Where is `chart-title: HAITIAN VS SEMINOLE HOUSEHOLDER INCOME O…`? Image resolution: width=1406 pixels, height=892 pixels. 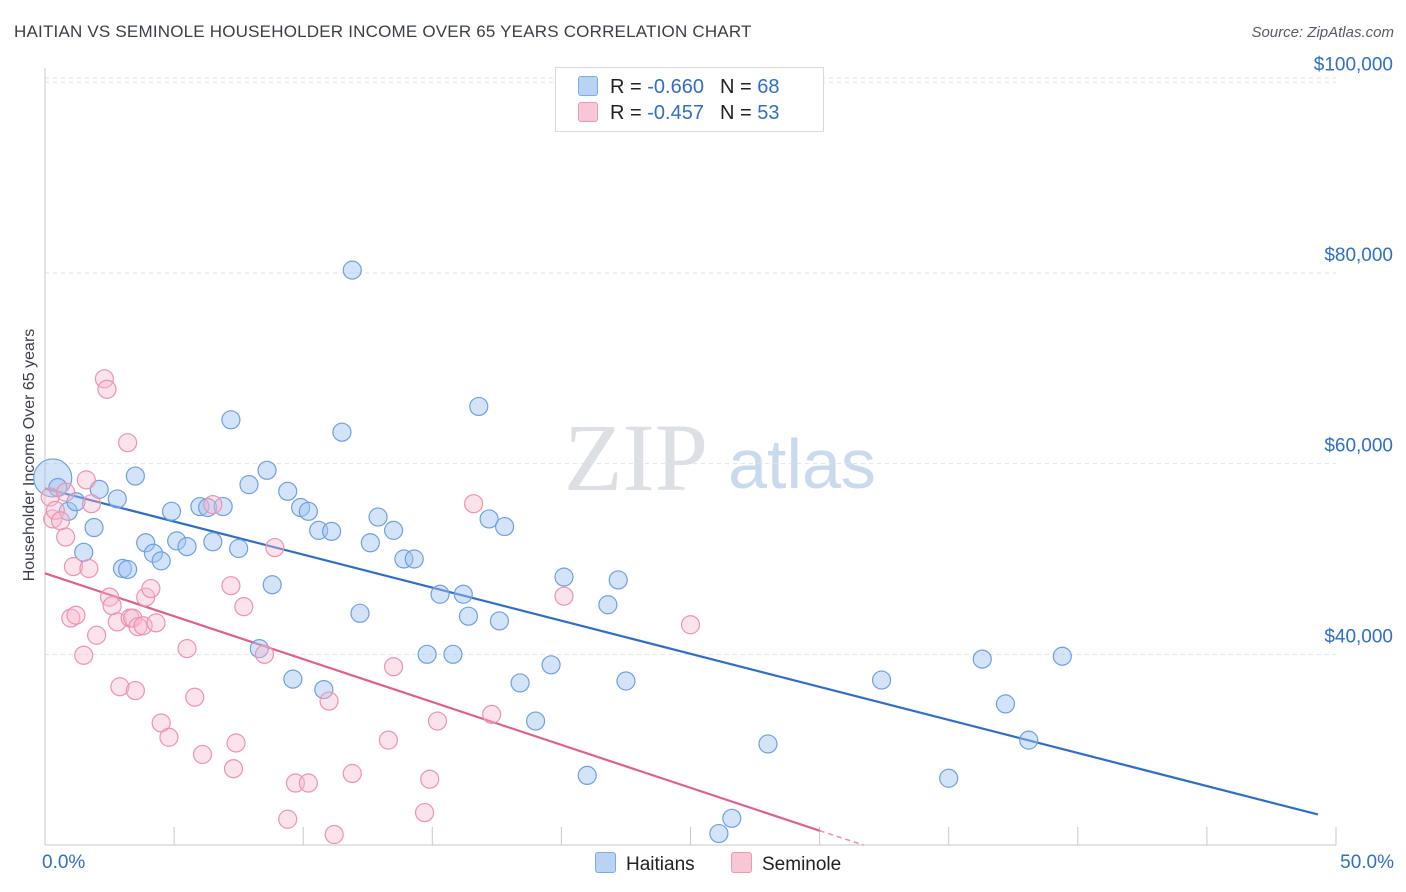 chart-title: HAITIAN VS SEMINOLE HOUSEHOLDER INCOME O… is located at coordinates (383, 31).